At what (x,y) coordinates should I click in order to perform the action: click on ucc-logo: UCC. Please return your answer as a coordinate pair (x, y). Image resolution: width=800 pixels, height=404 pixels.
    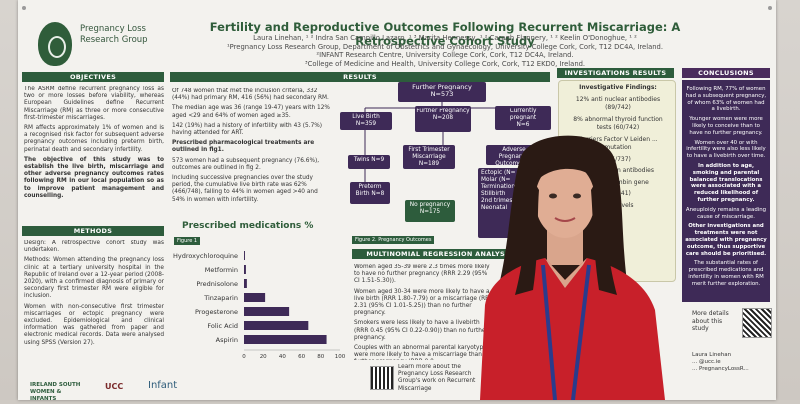
    Looking at the image, I should click on (114, 387).